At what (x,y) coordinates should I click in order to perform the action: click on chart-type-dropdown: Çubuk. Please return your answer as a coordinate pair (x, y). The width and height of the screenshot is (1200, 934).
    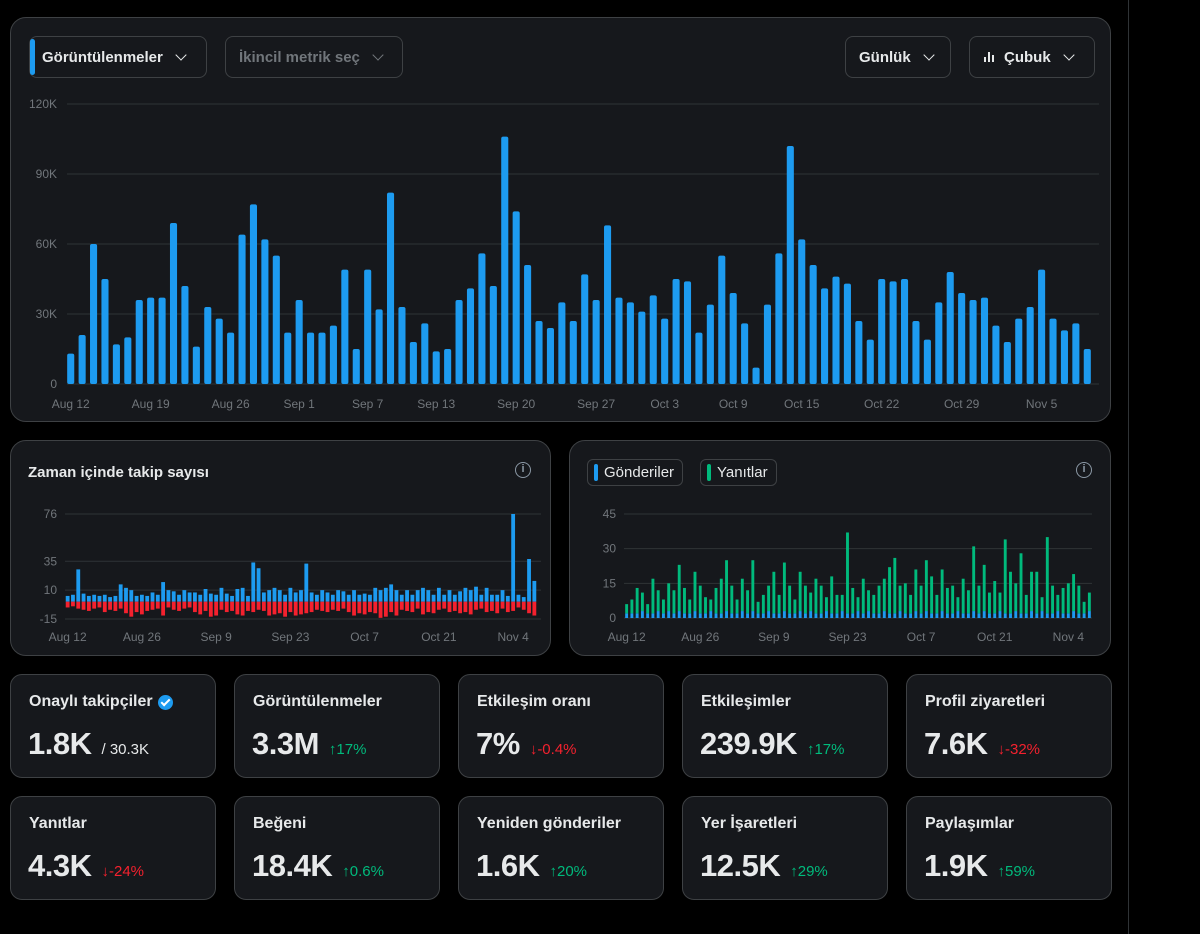
    Looking at the image, I should click on (1032, 57).